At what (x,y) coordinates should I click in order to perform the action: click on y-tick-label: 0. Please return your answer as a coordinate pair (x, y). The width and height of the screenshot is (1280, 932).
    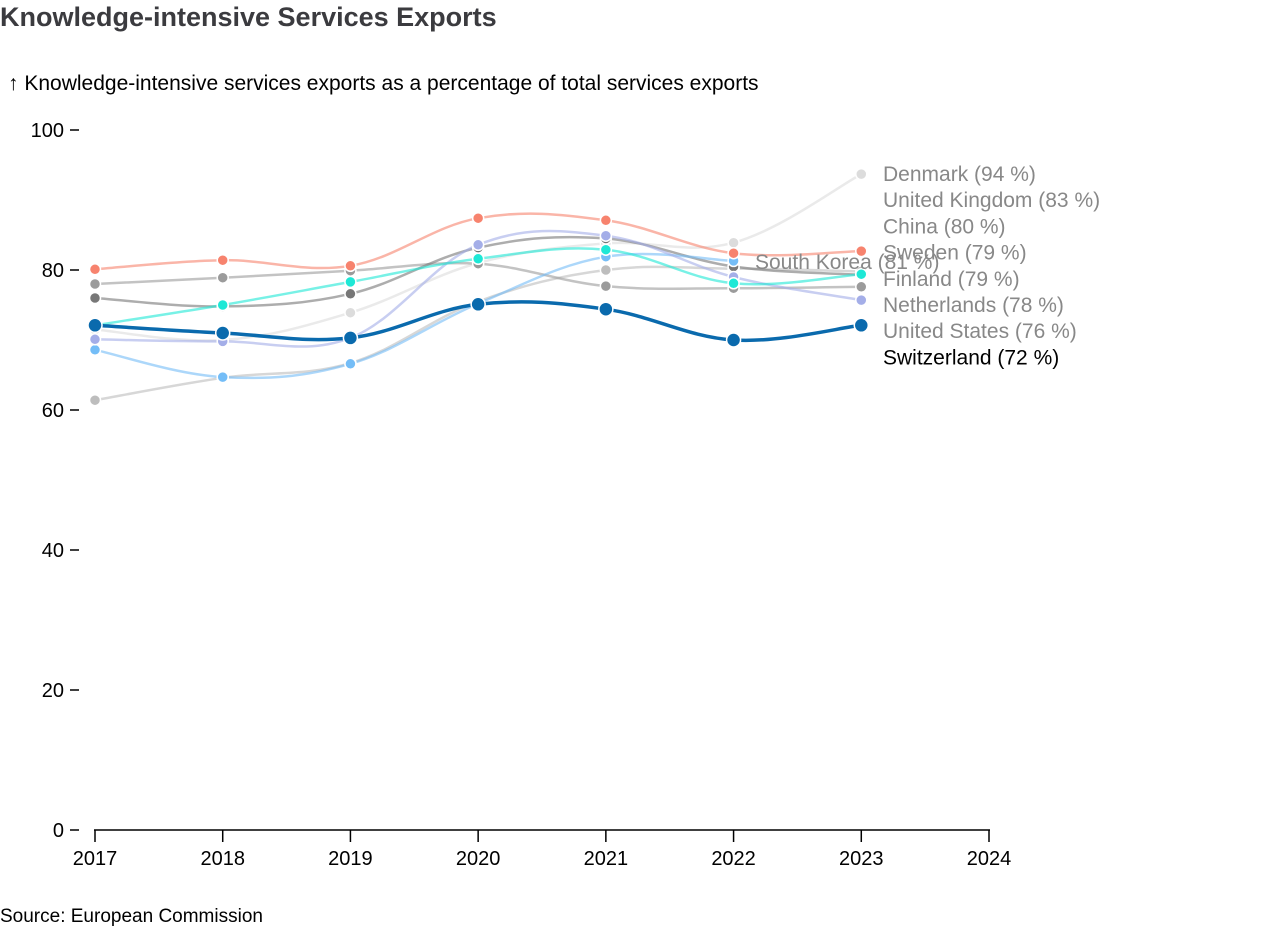
    Looking at the image, I should click on (58, 831).